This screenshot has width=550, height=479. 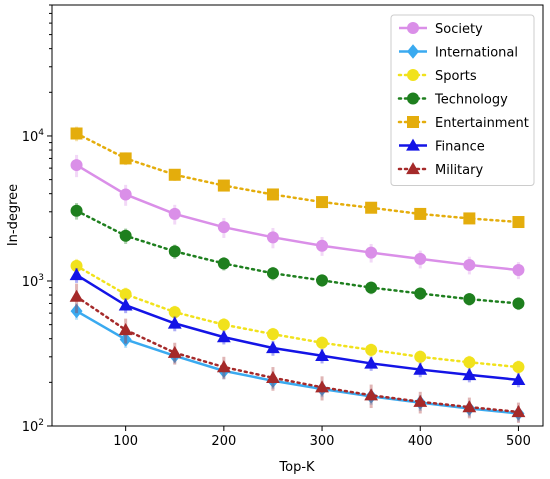 I want to click on legend-entry: Finance, so click(x=442, y=146).